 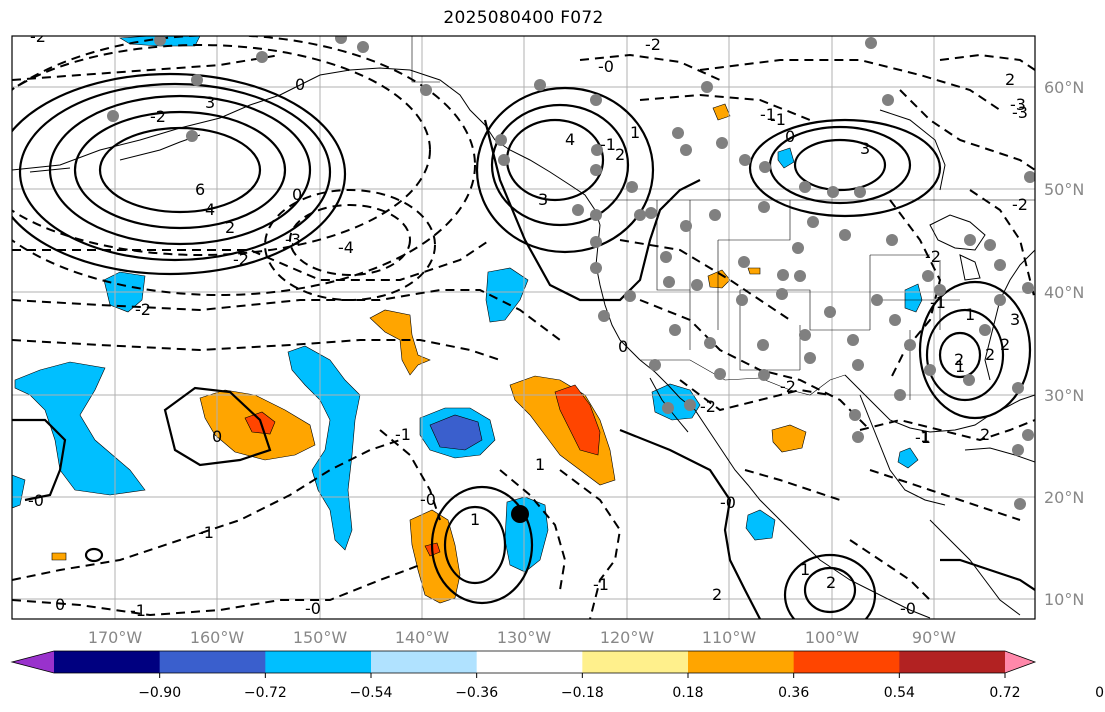 What do you see at coordinates (200, 189) in the screenshot?
I see `contour-label: 6` at bounding box center [200, 189].